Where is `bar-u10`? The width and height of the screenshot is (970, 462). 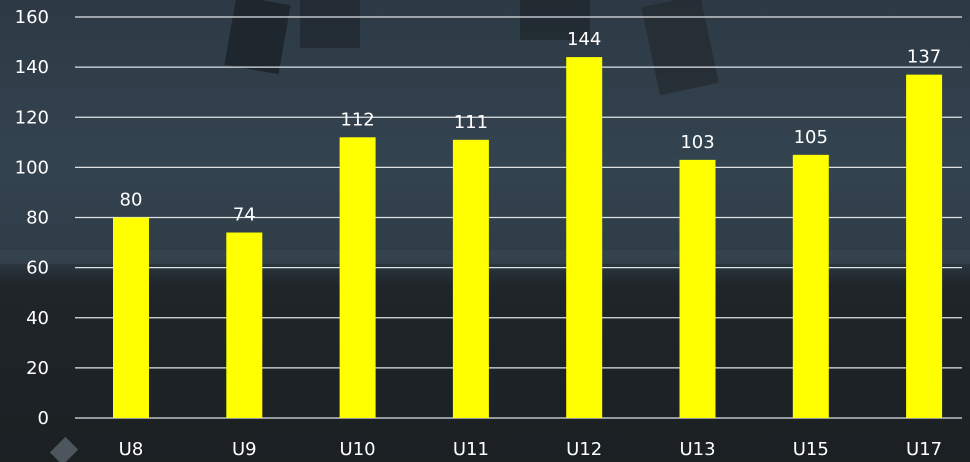 bar-u10 is located at coordinates (357, 278).